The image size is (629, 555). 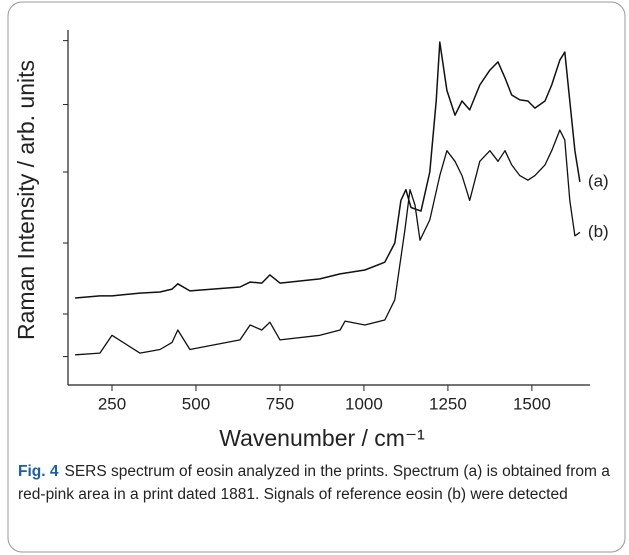 What do you see at coordinates (112, 403) in the screenshot?
I see `x-tick-label: 250` at bounding box center [112, 403].